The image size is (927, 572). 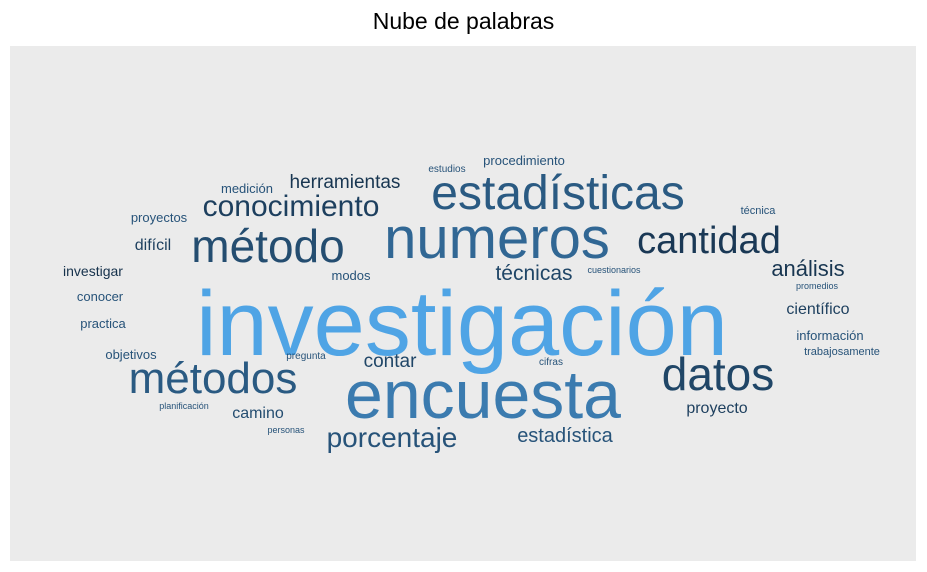 What do you see at coordinates (829, 335) in the screenshot?
I see `word-información: información` at bounding box center [829, 335].